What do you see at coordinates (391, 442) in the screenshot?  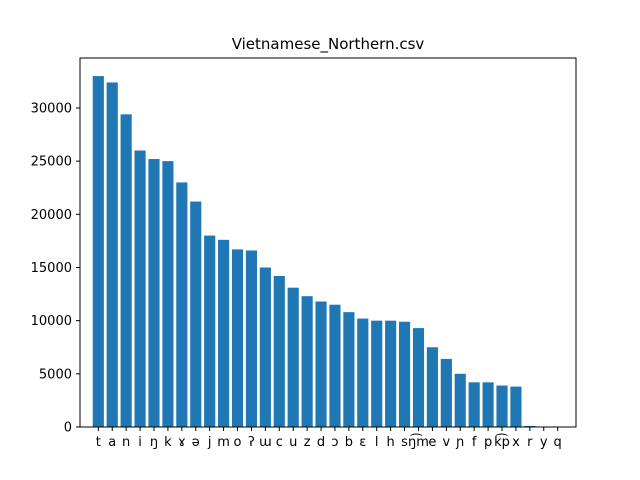 I see `x-tick-label-21: h` at bounding box center [391, 442].